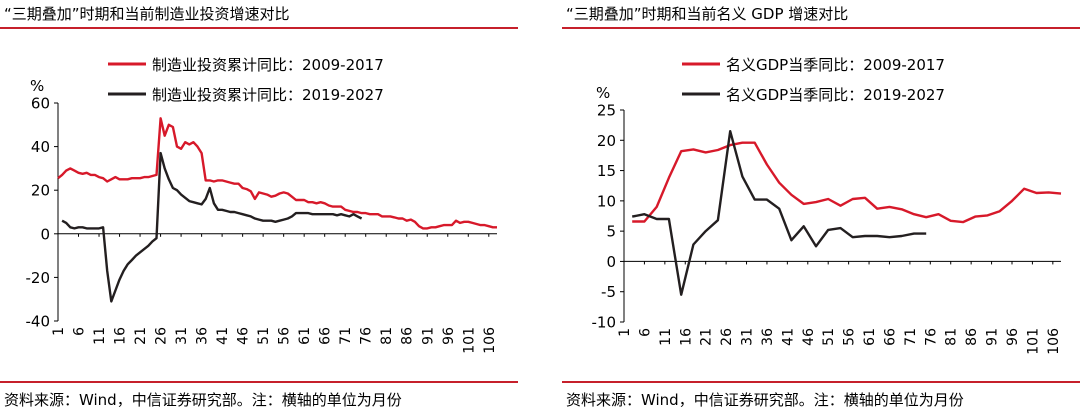 This screenshot has height=417, width=1080. What do you see at coordinates (38, 322) in the screenshot?
I see `y-tick-label: -40` at bounding box center [38, 322].